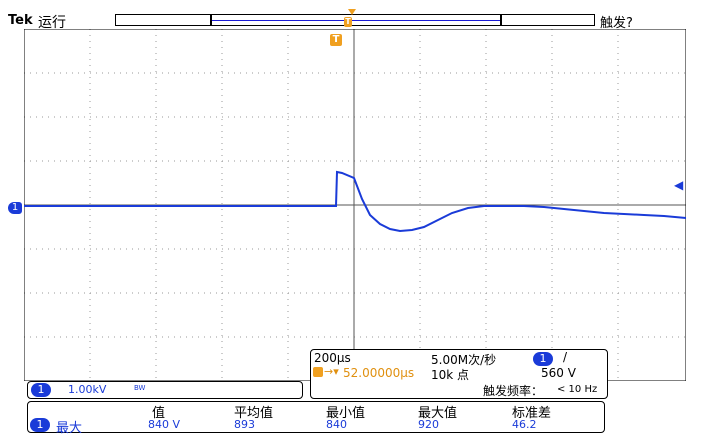 The height and width of the screenshot is (436, 712). I want to click on ch1-badge: 1, so click(41, 390).